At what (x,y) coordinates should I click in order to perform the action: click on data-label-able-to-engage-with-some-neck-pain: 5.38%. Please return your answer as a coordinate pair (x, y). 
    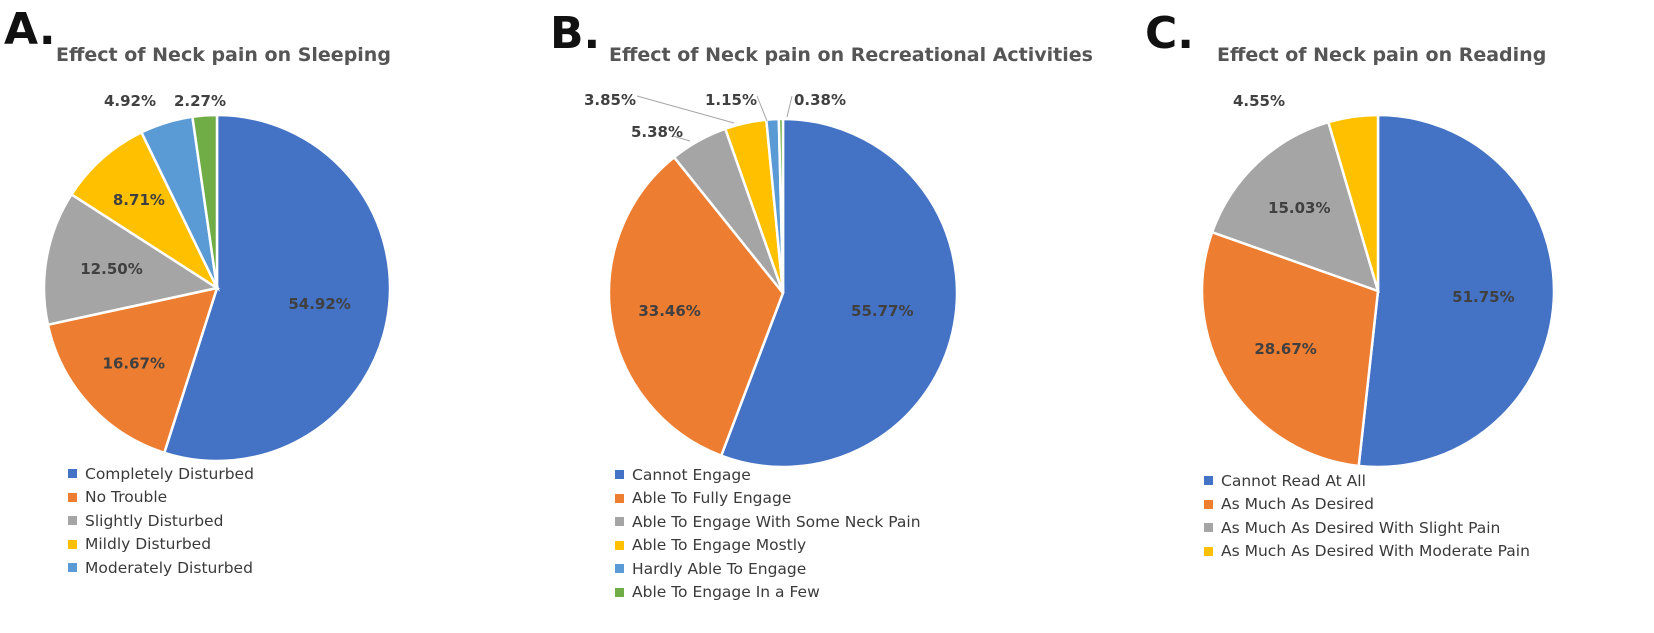
    Looking at the image, I should click on (657, 132).